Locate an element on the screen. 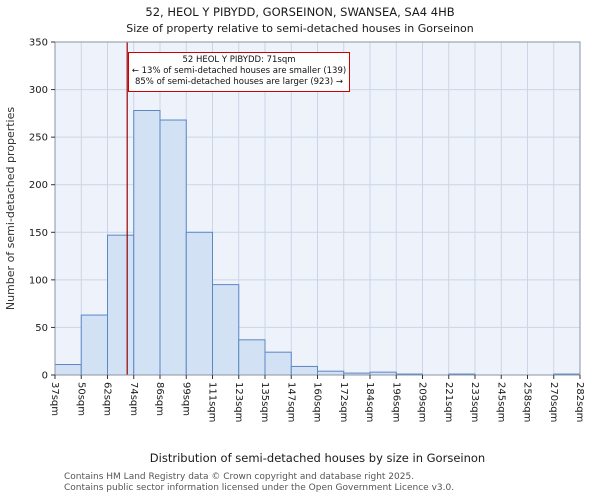 The height and width of the screenshot is (500, 600). x-tick-label: 123sqm is located at coordinates (238, 402).